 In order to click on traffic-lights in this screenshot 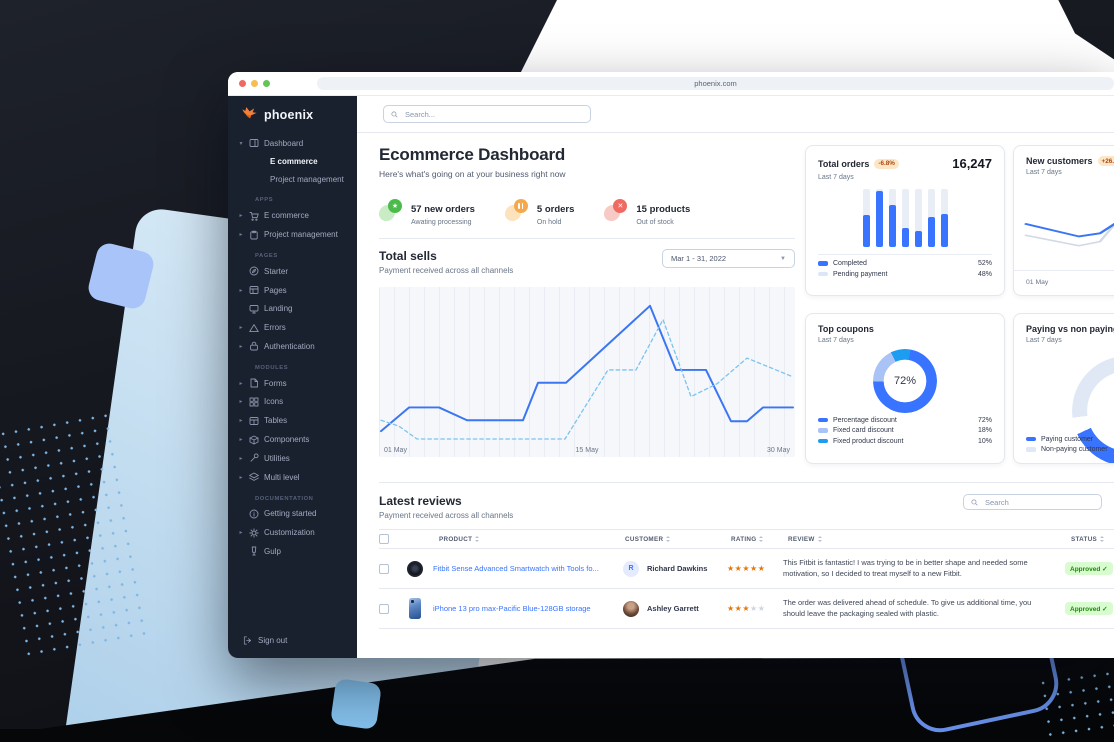, I will do `click(254, 83)`.